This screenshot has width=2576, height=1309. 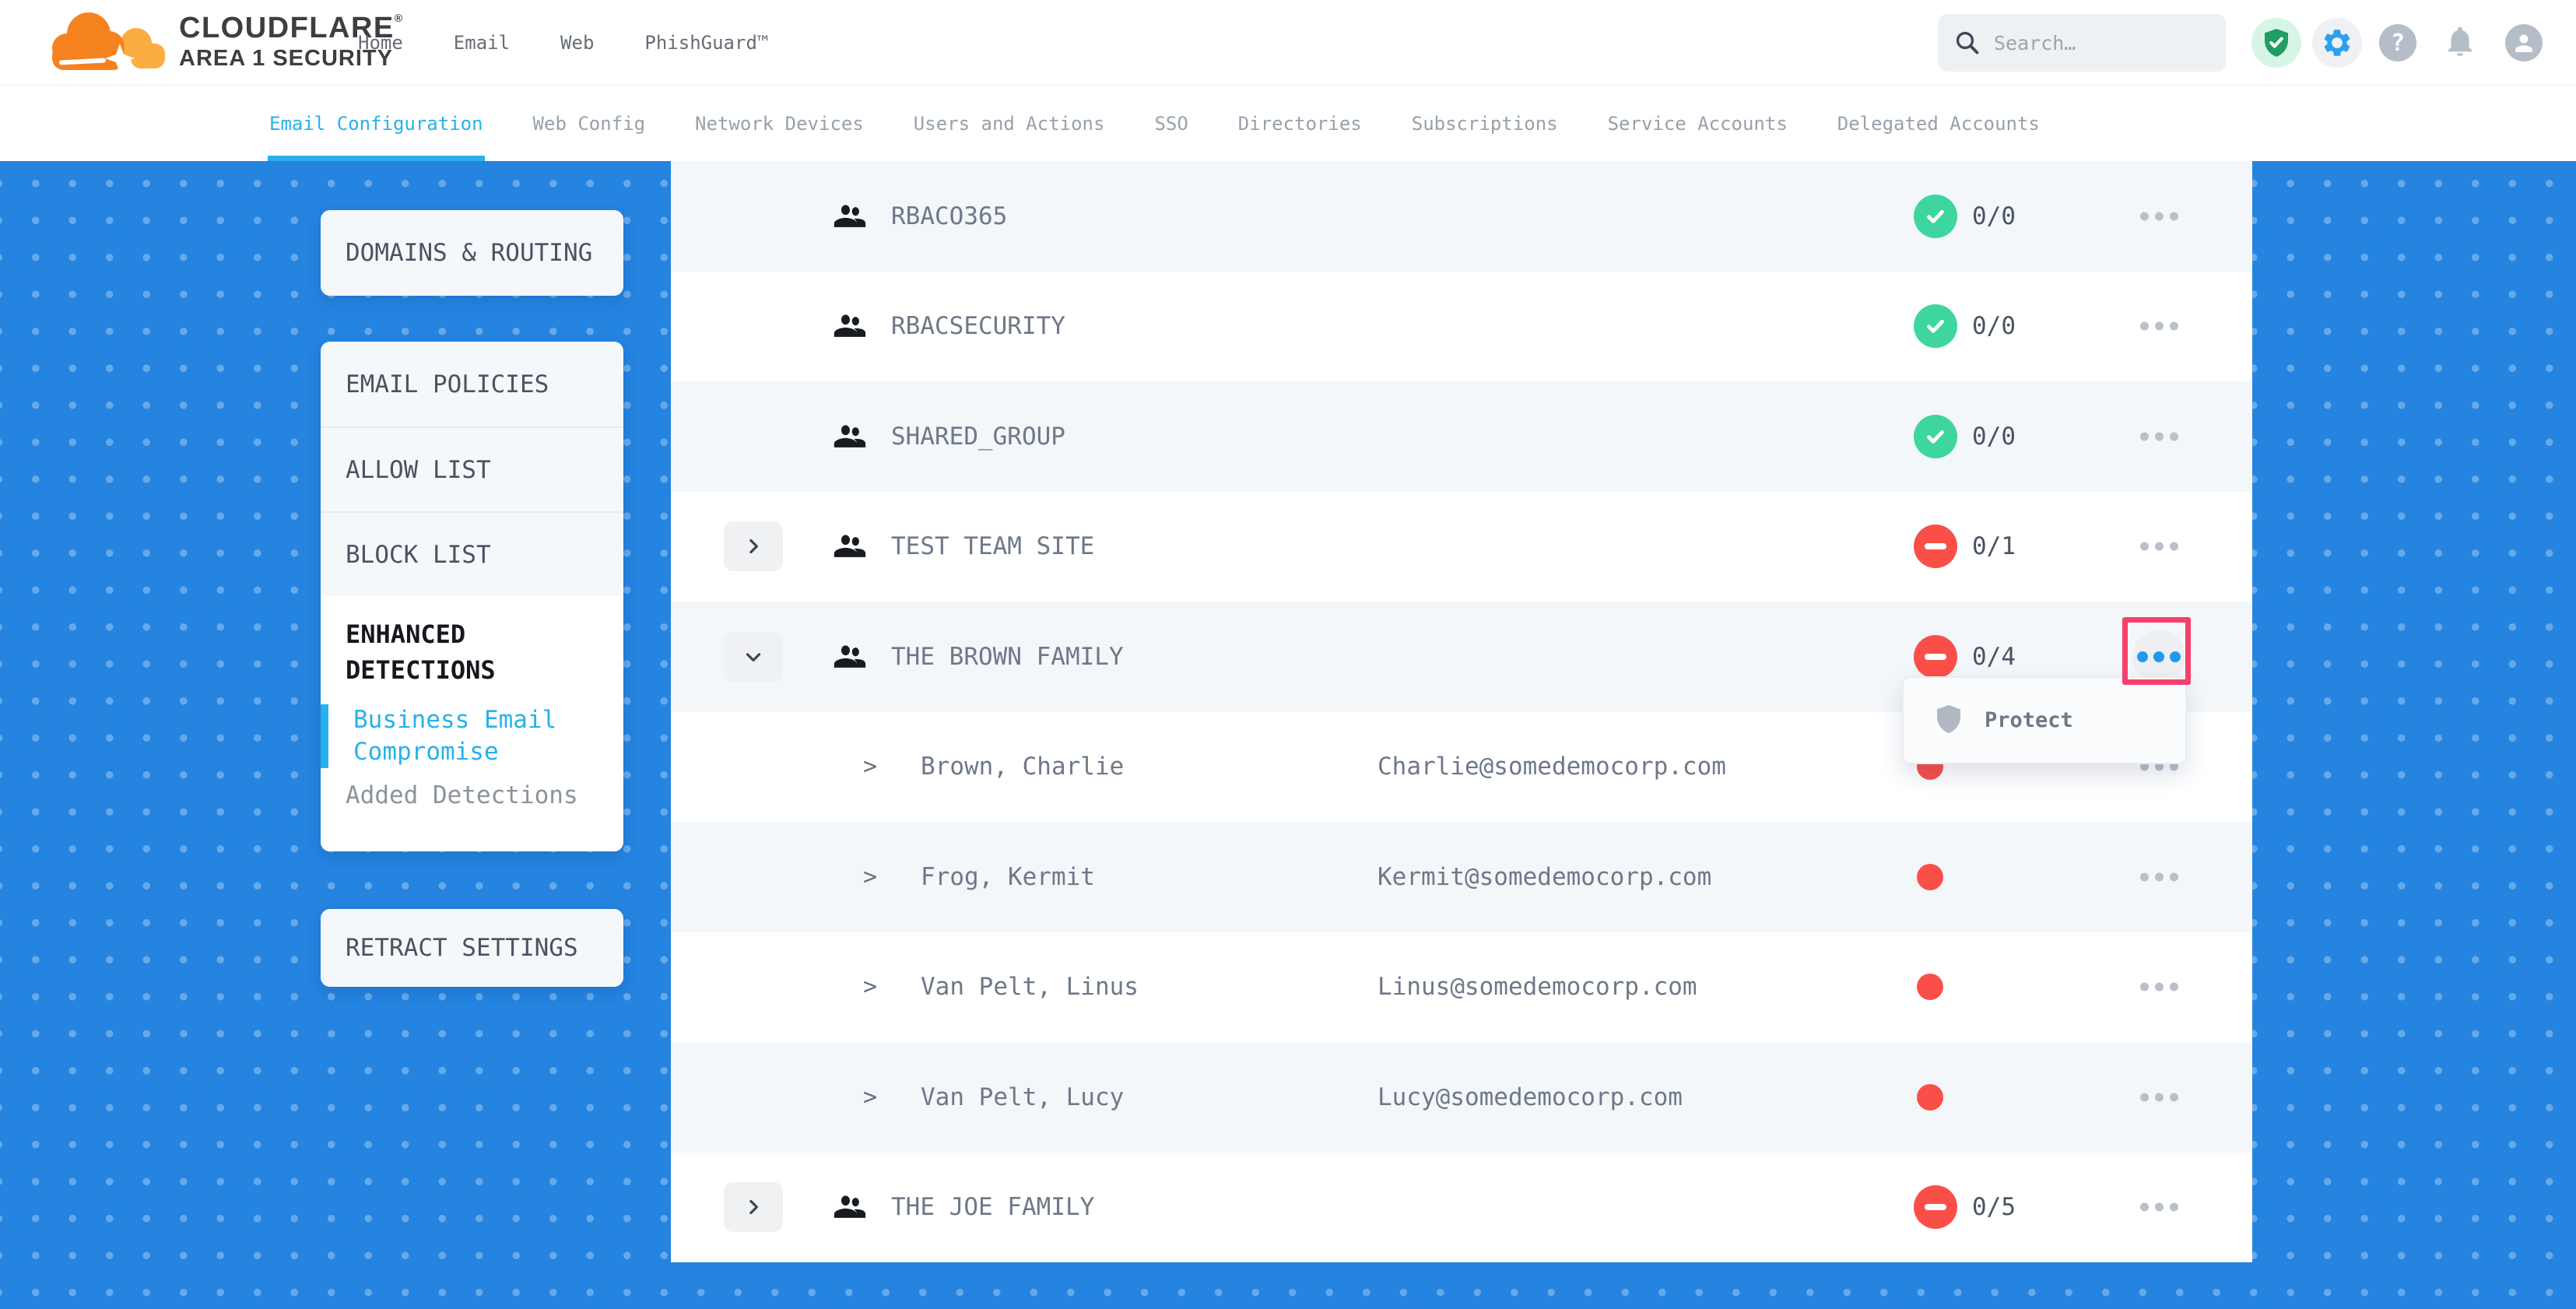 I want to click on group-row-rbacsecurity: RBACSECURITY 0/0, so click(x=1462, y=327).